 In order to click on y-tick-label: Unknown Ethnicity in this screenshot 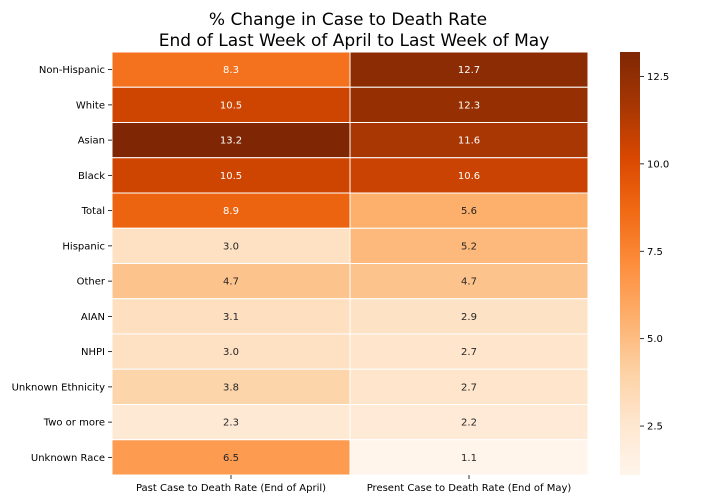, I will do `click(58, 387)`.